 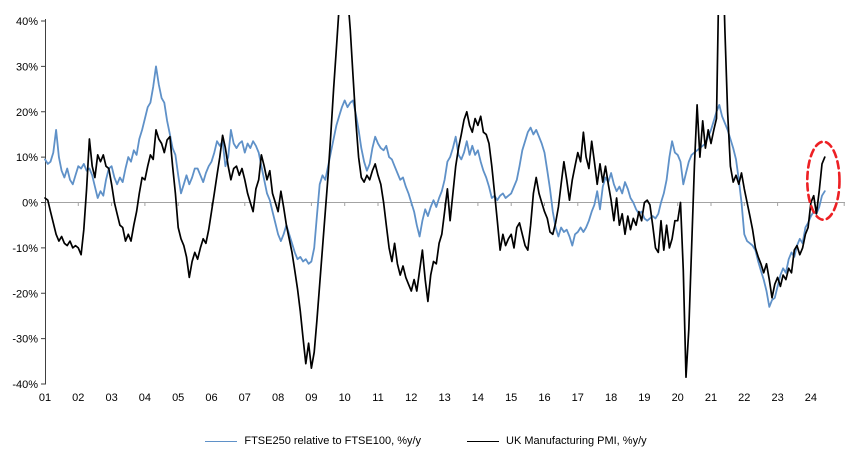 I want to click on x-axis-year-label: 05, so click(x=178, y=398).